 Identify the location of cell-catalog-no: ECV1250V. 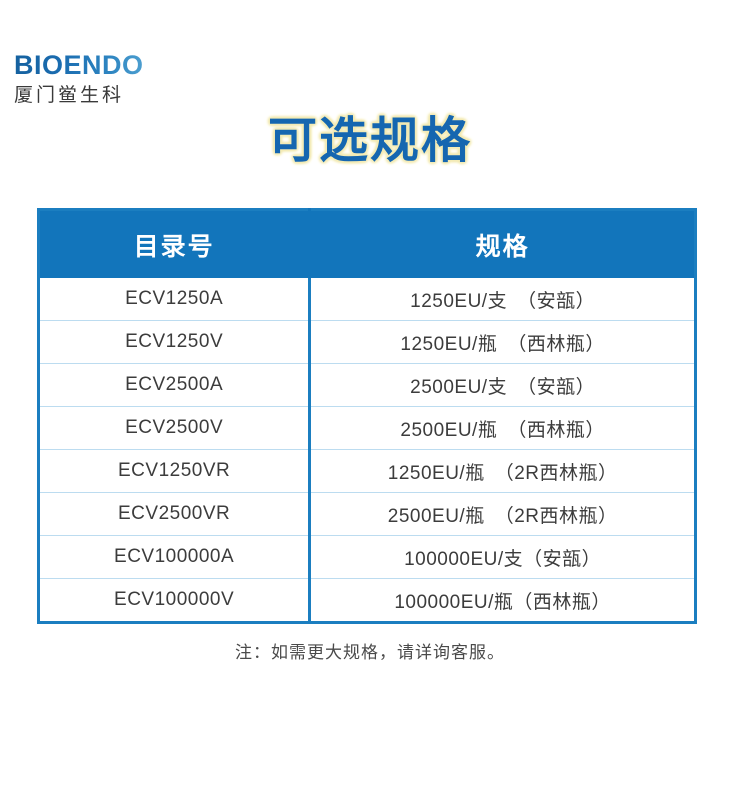
(175, 342).